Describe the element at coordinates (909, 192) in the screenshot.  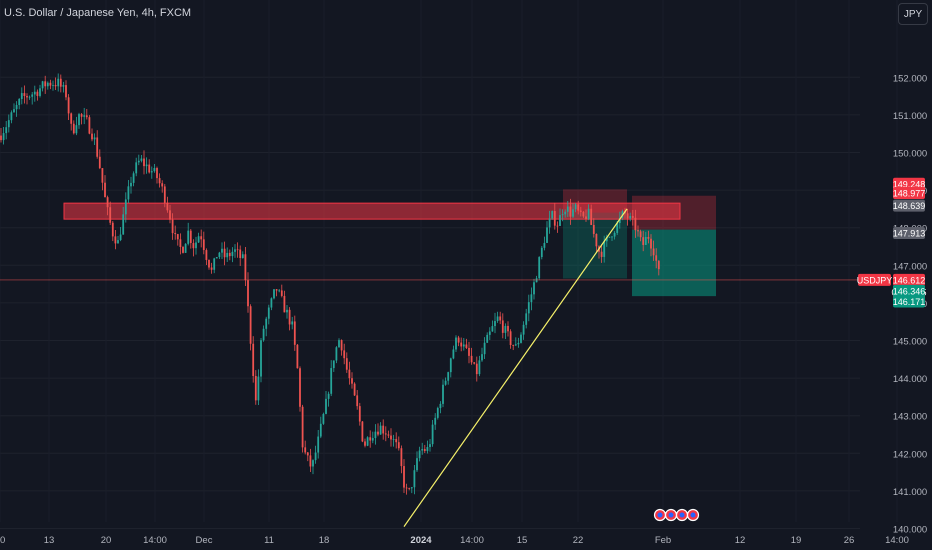
I see `stop_level-marker` at that location.